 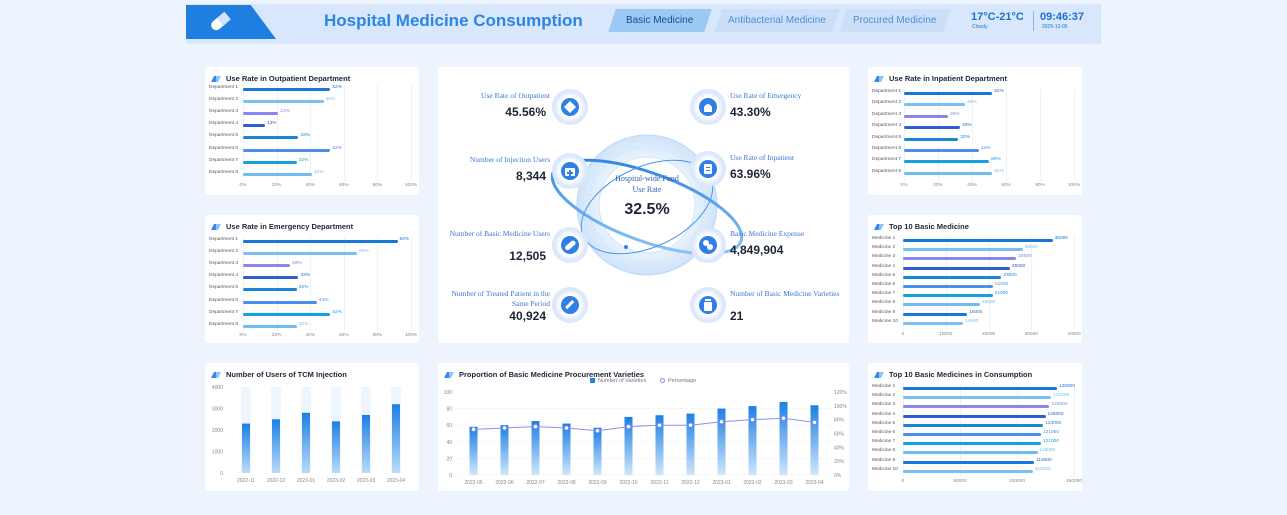 I want to click on diamond-icon, so click(x=570, y=107).